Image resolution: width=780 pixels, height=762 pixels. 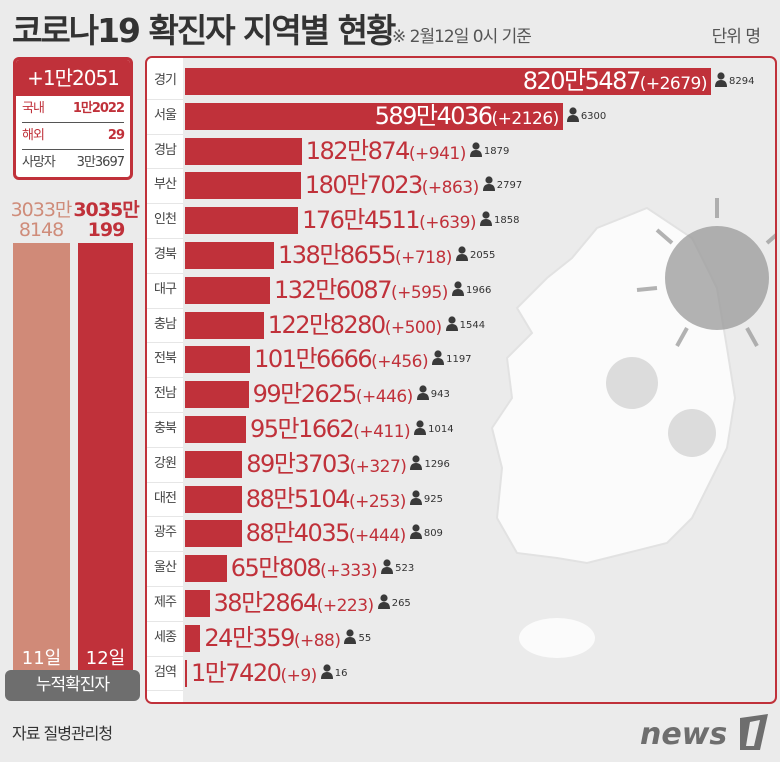 What do you see at coordinates (116, 135) in the screenshot?
I see `summary-value: 29` at bounding box center [116, 135].